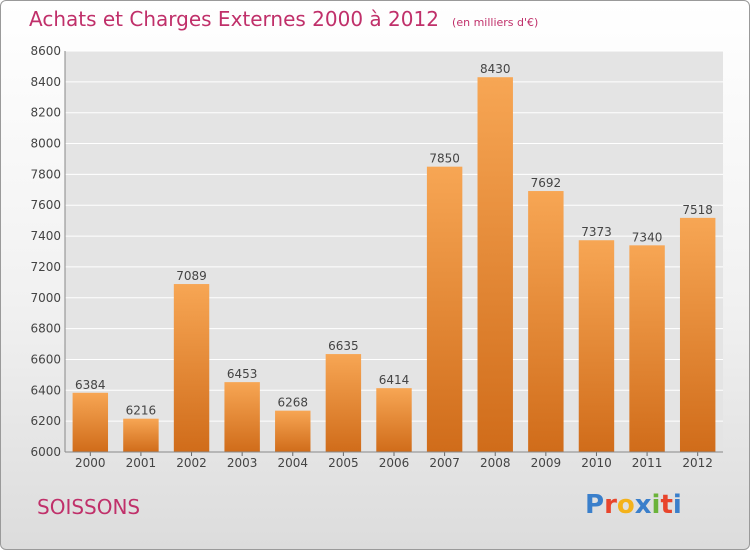  Describe the element at coordinates (234, 19) in the screenshot. I see `chart-title: Achats et Charges Externes 2000 à 2012` at that location.